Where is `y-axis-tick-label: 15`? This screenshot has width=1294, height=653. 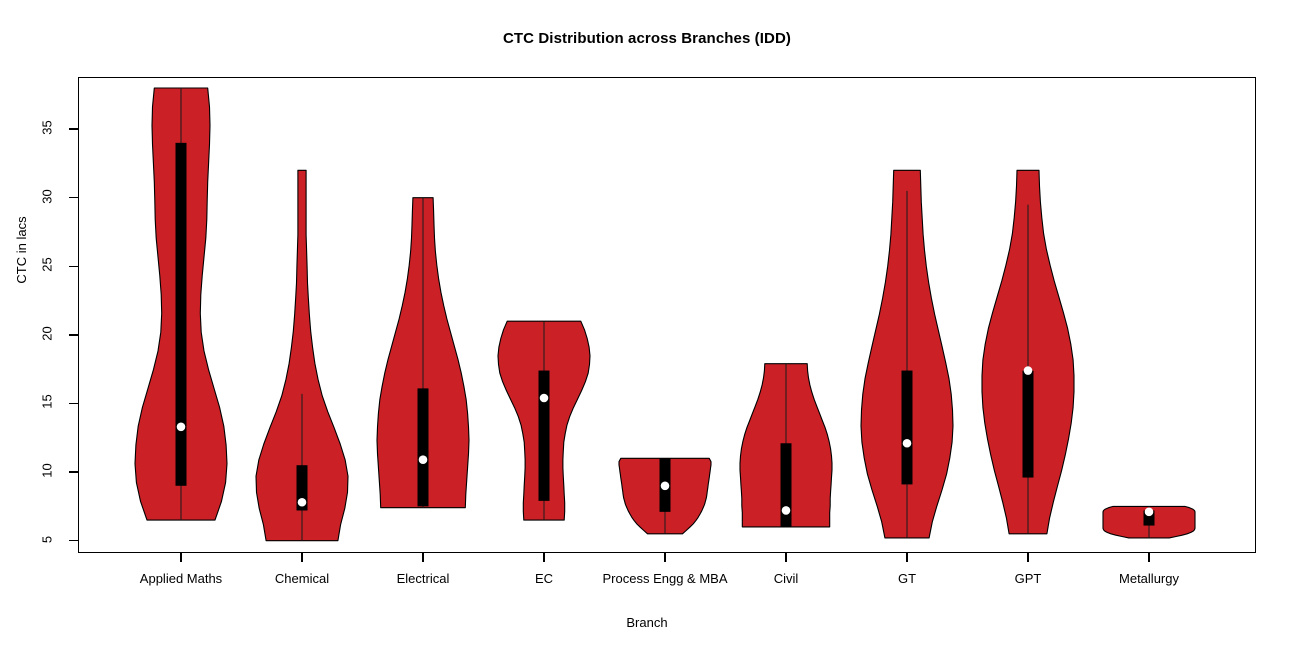
y-axis-tick-label: 15 is located at coordinates (47, 402).